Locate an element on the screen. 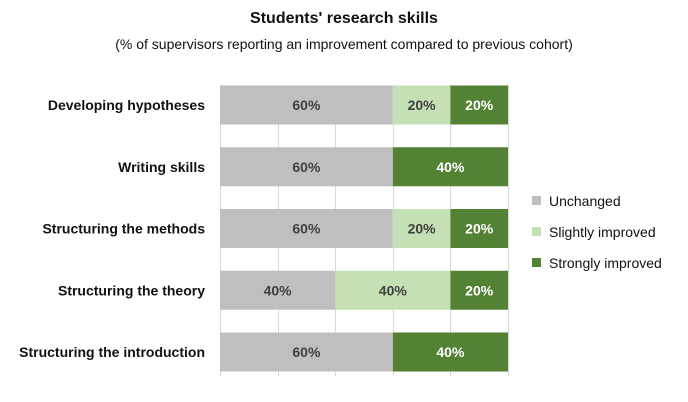  bar-strongly-improved-structuring-the-methods is located at coordinates (479, 228).